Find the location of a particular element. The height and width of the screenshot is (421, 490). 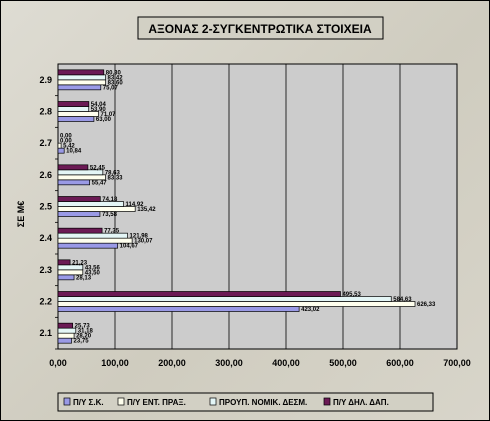

x-tick-label: 300,00 is located at coordinates (229, 363).